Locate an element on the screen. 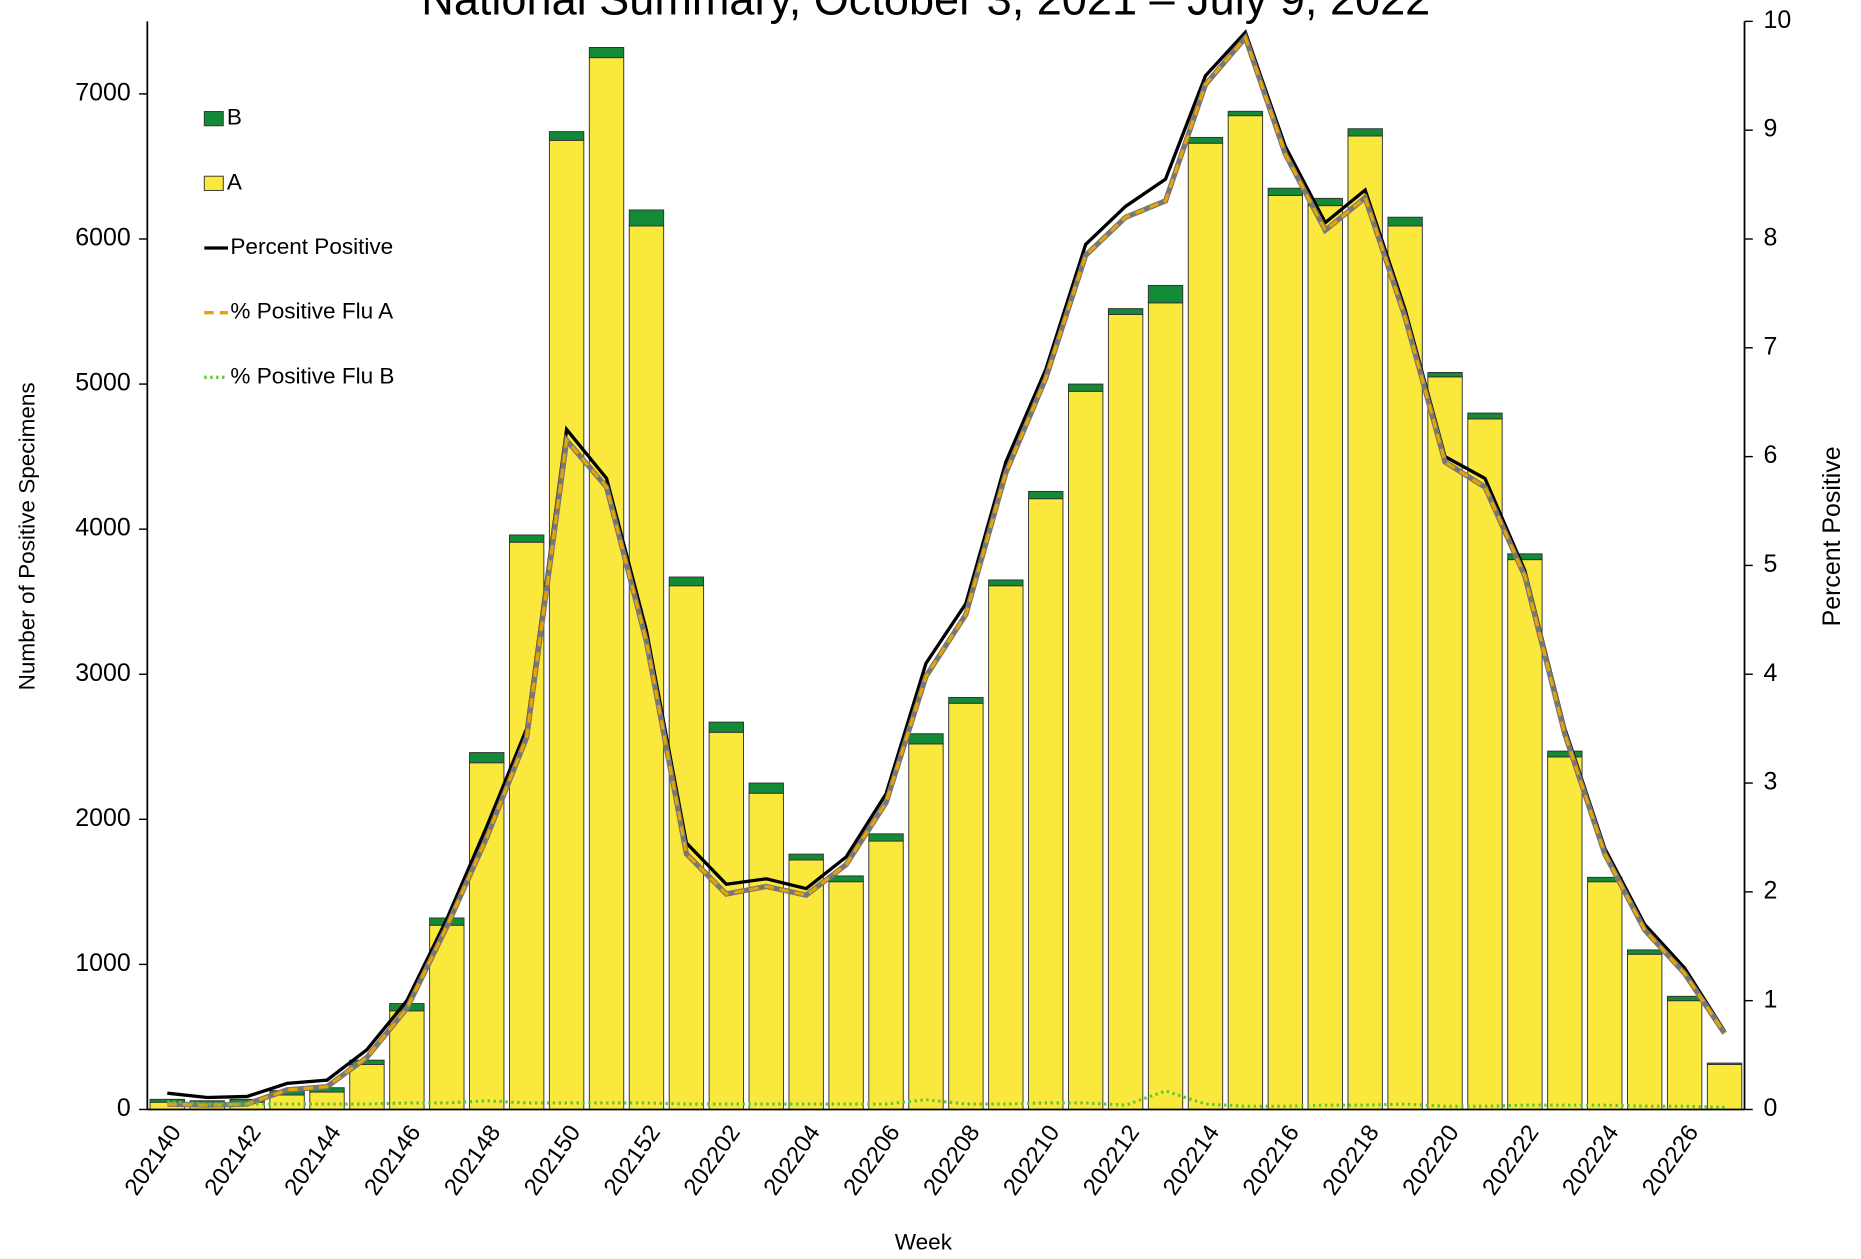 The width and height of the screenshot is (1861, 1259). legend-label: Percent Positive is located at coordinates (311, 246).